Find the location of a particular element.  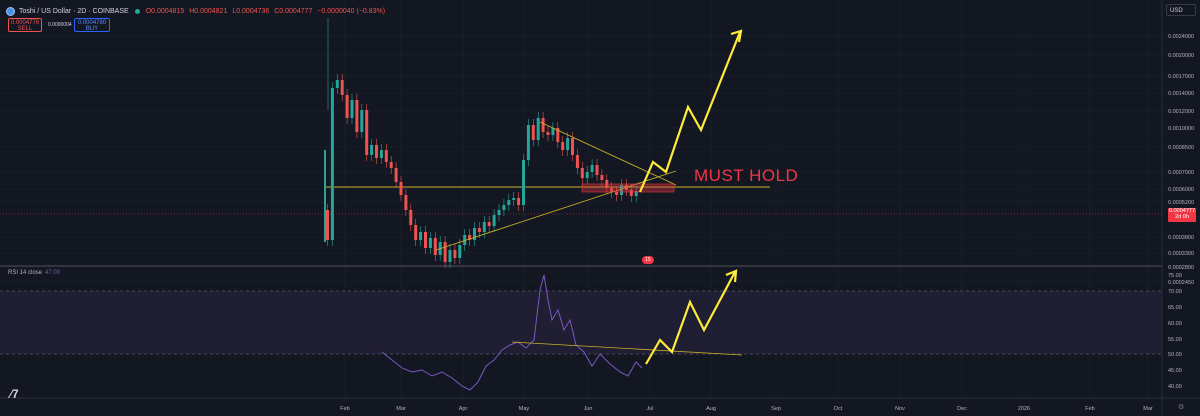

rsi-tick-label: 50.00 is located at coordinates (1175, 355).